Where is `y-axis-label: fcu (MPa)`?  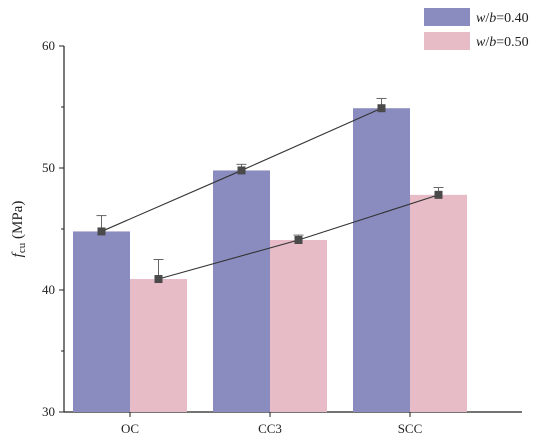 y-axis-label: fcu (MPa) is located at coordinates (19, 229).